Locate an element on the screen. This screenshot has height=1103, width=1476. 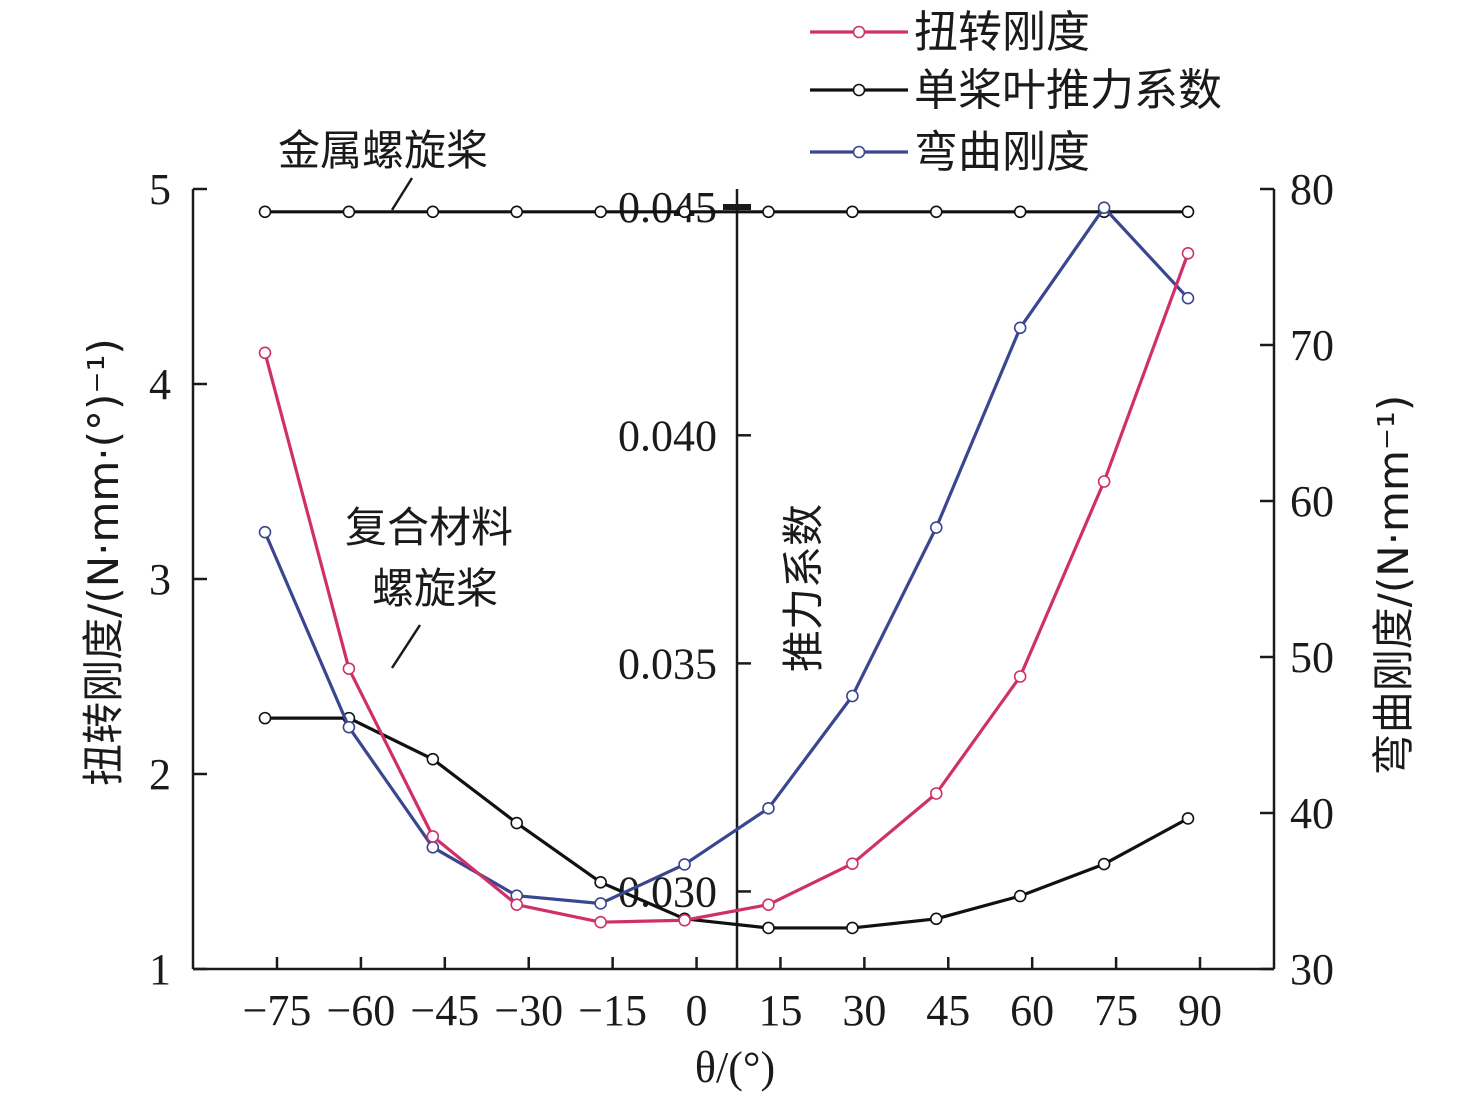
x-tick-label: 60 is located at coordinates (1032, 1010).